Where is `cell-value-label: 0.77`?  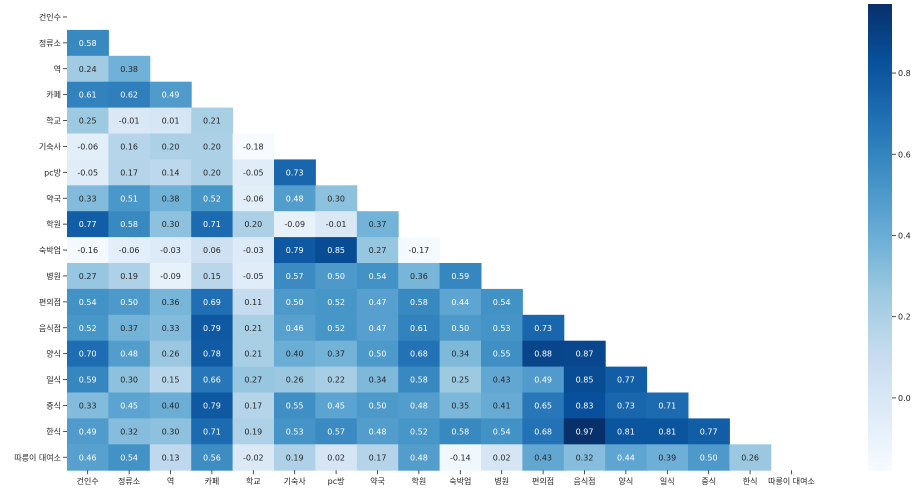
cell-value-label: 0.77 is located at coordinates (88, 224).